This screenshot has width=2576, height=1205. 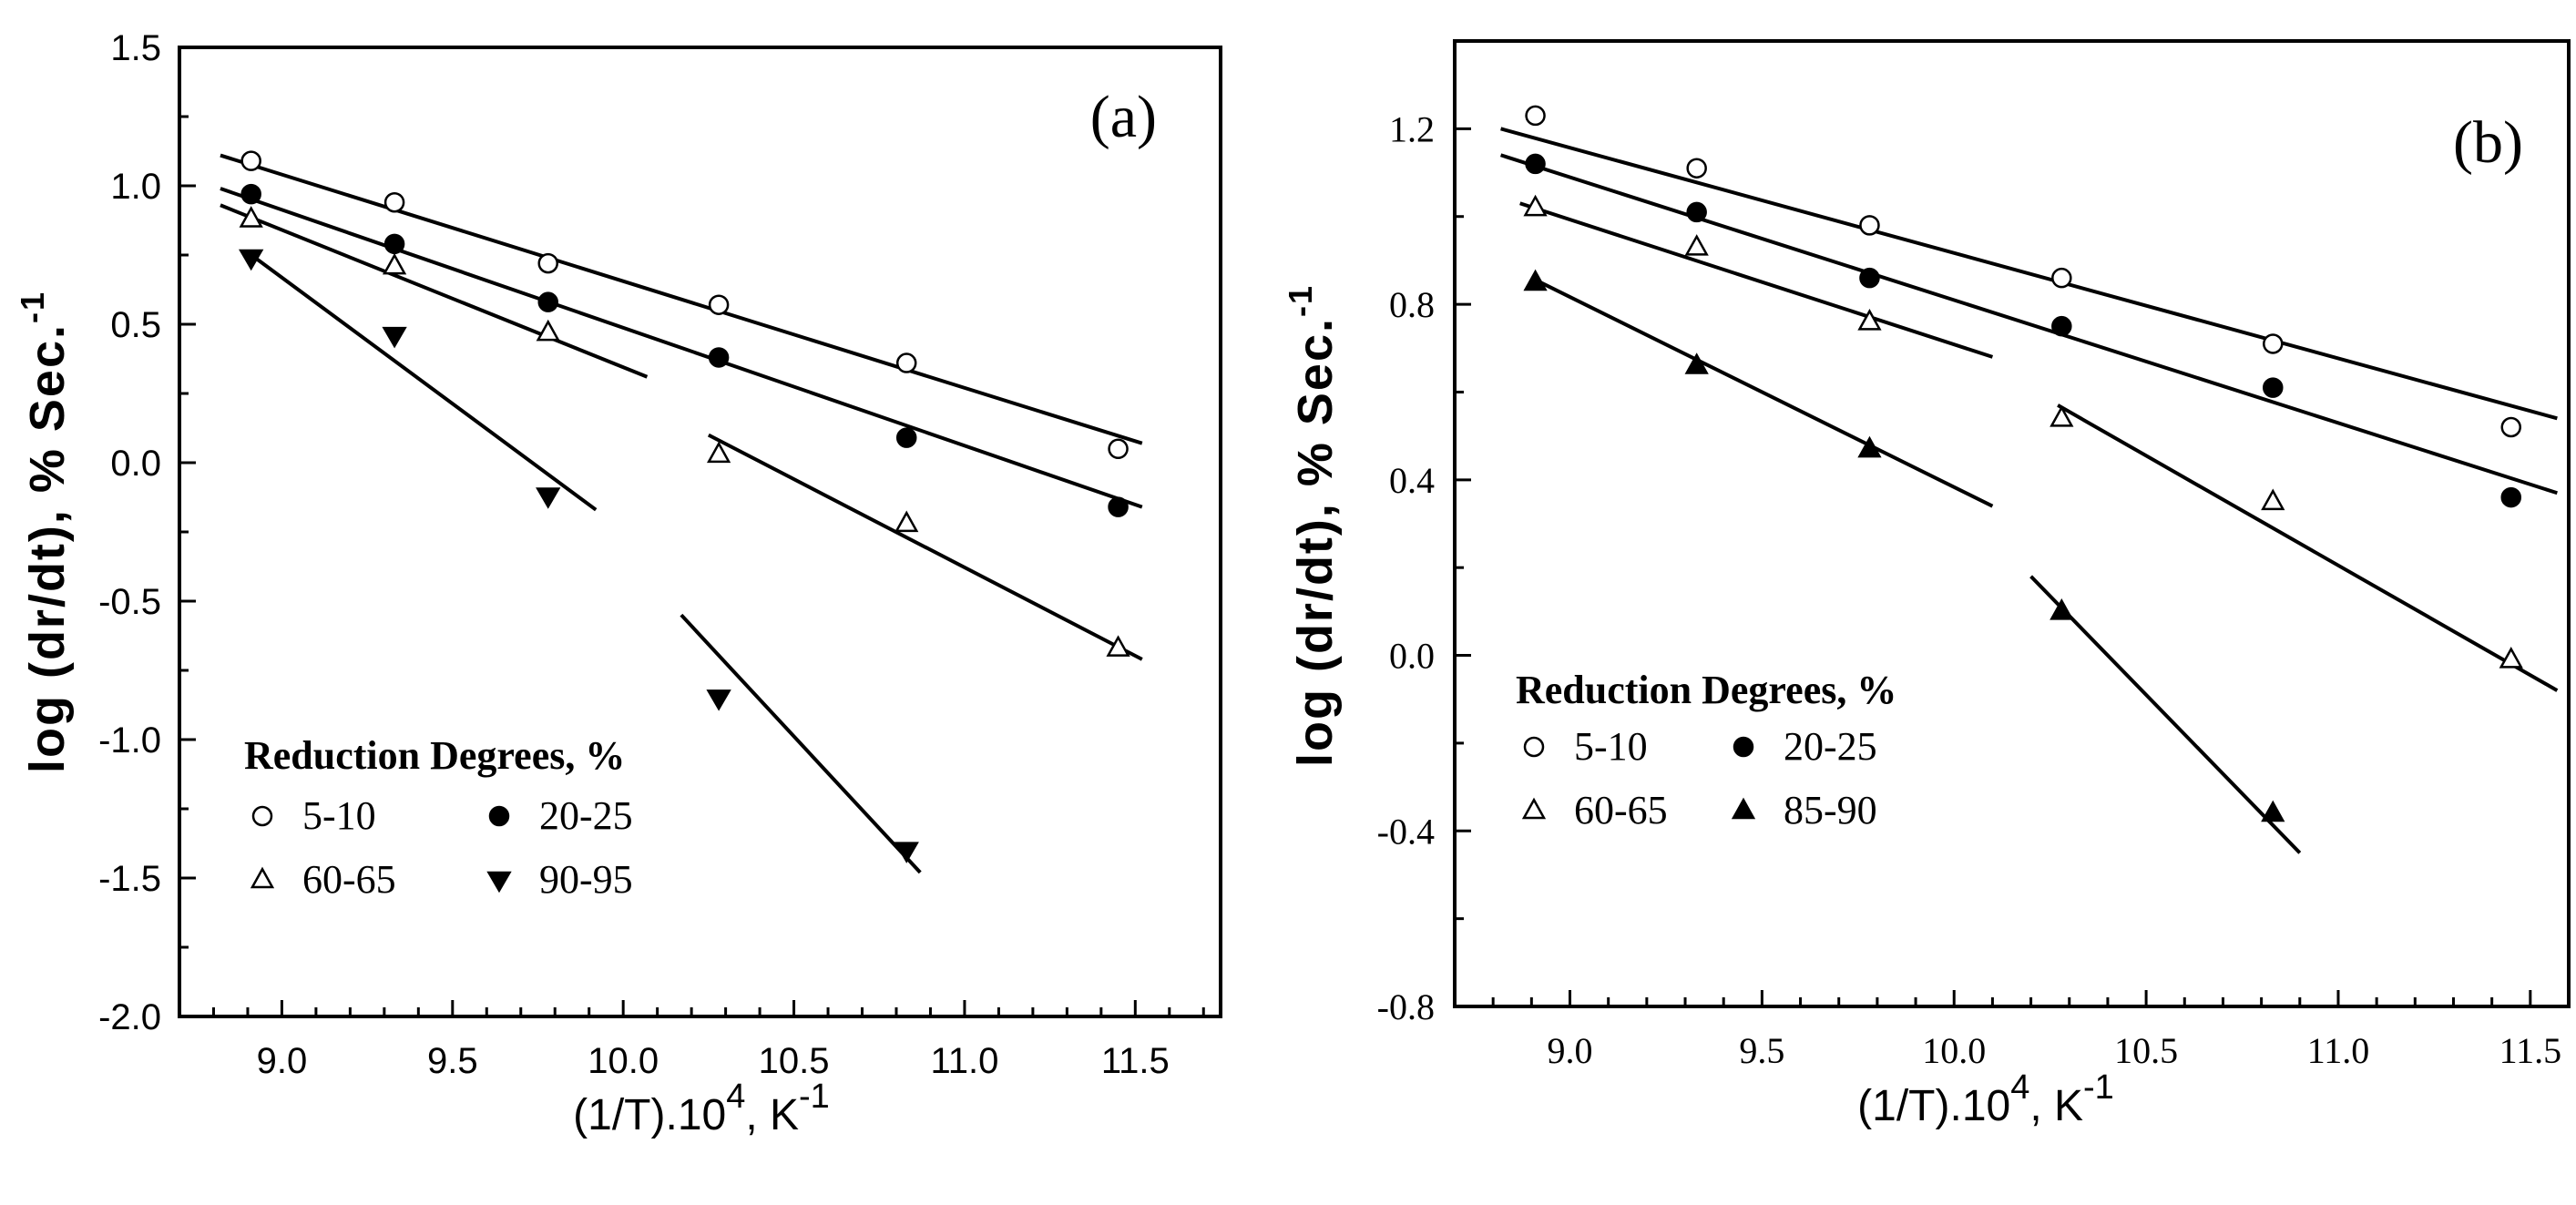 What do you see at coordinates (2338, 1050) in the screenshot?
I see `panel-b-x-tick-label: 11.0` at bounding box center [2338, 1050].